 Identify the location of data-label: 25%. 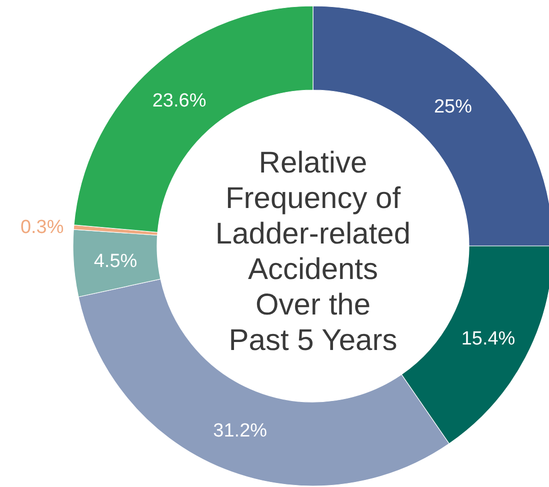
(453, 107).